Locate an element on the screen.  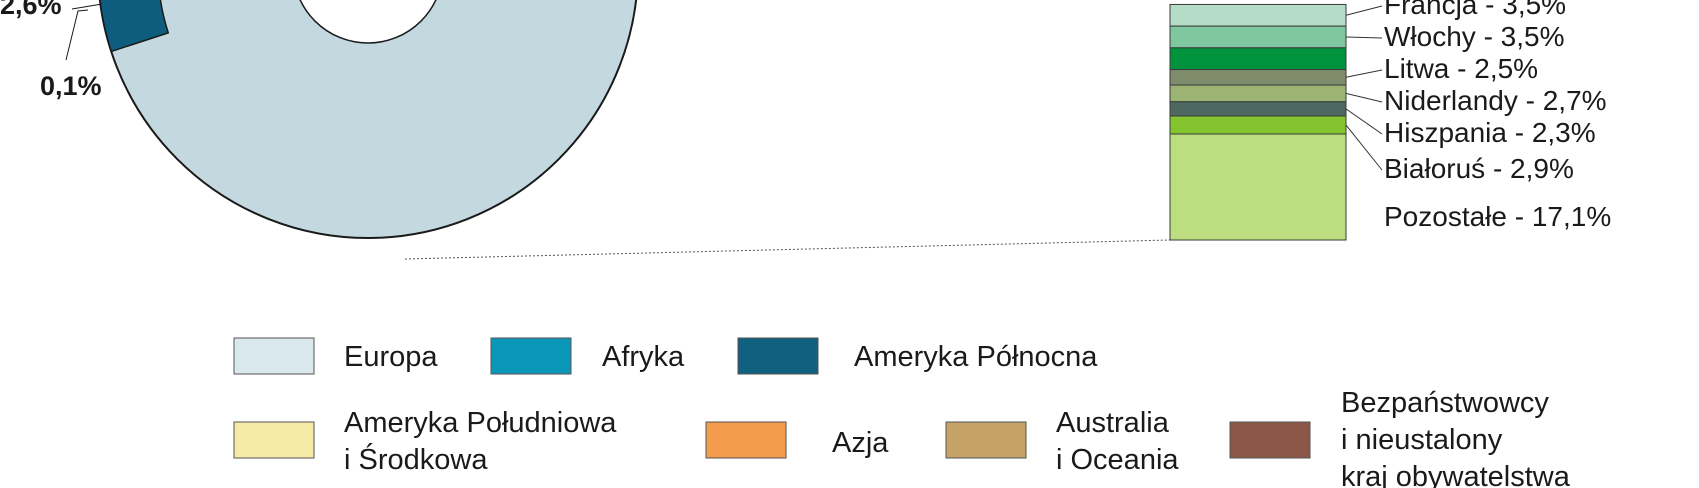
bar-segment-pozostale is located at coordinates (1258, 187).